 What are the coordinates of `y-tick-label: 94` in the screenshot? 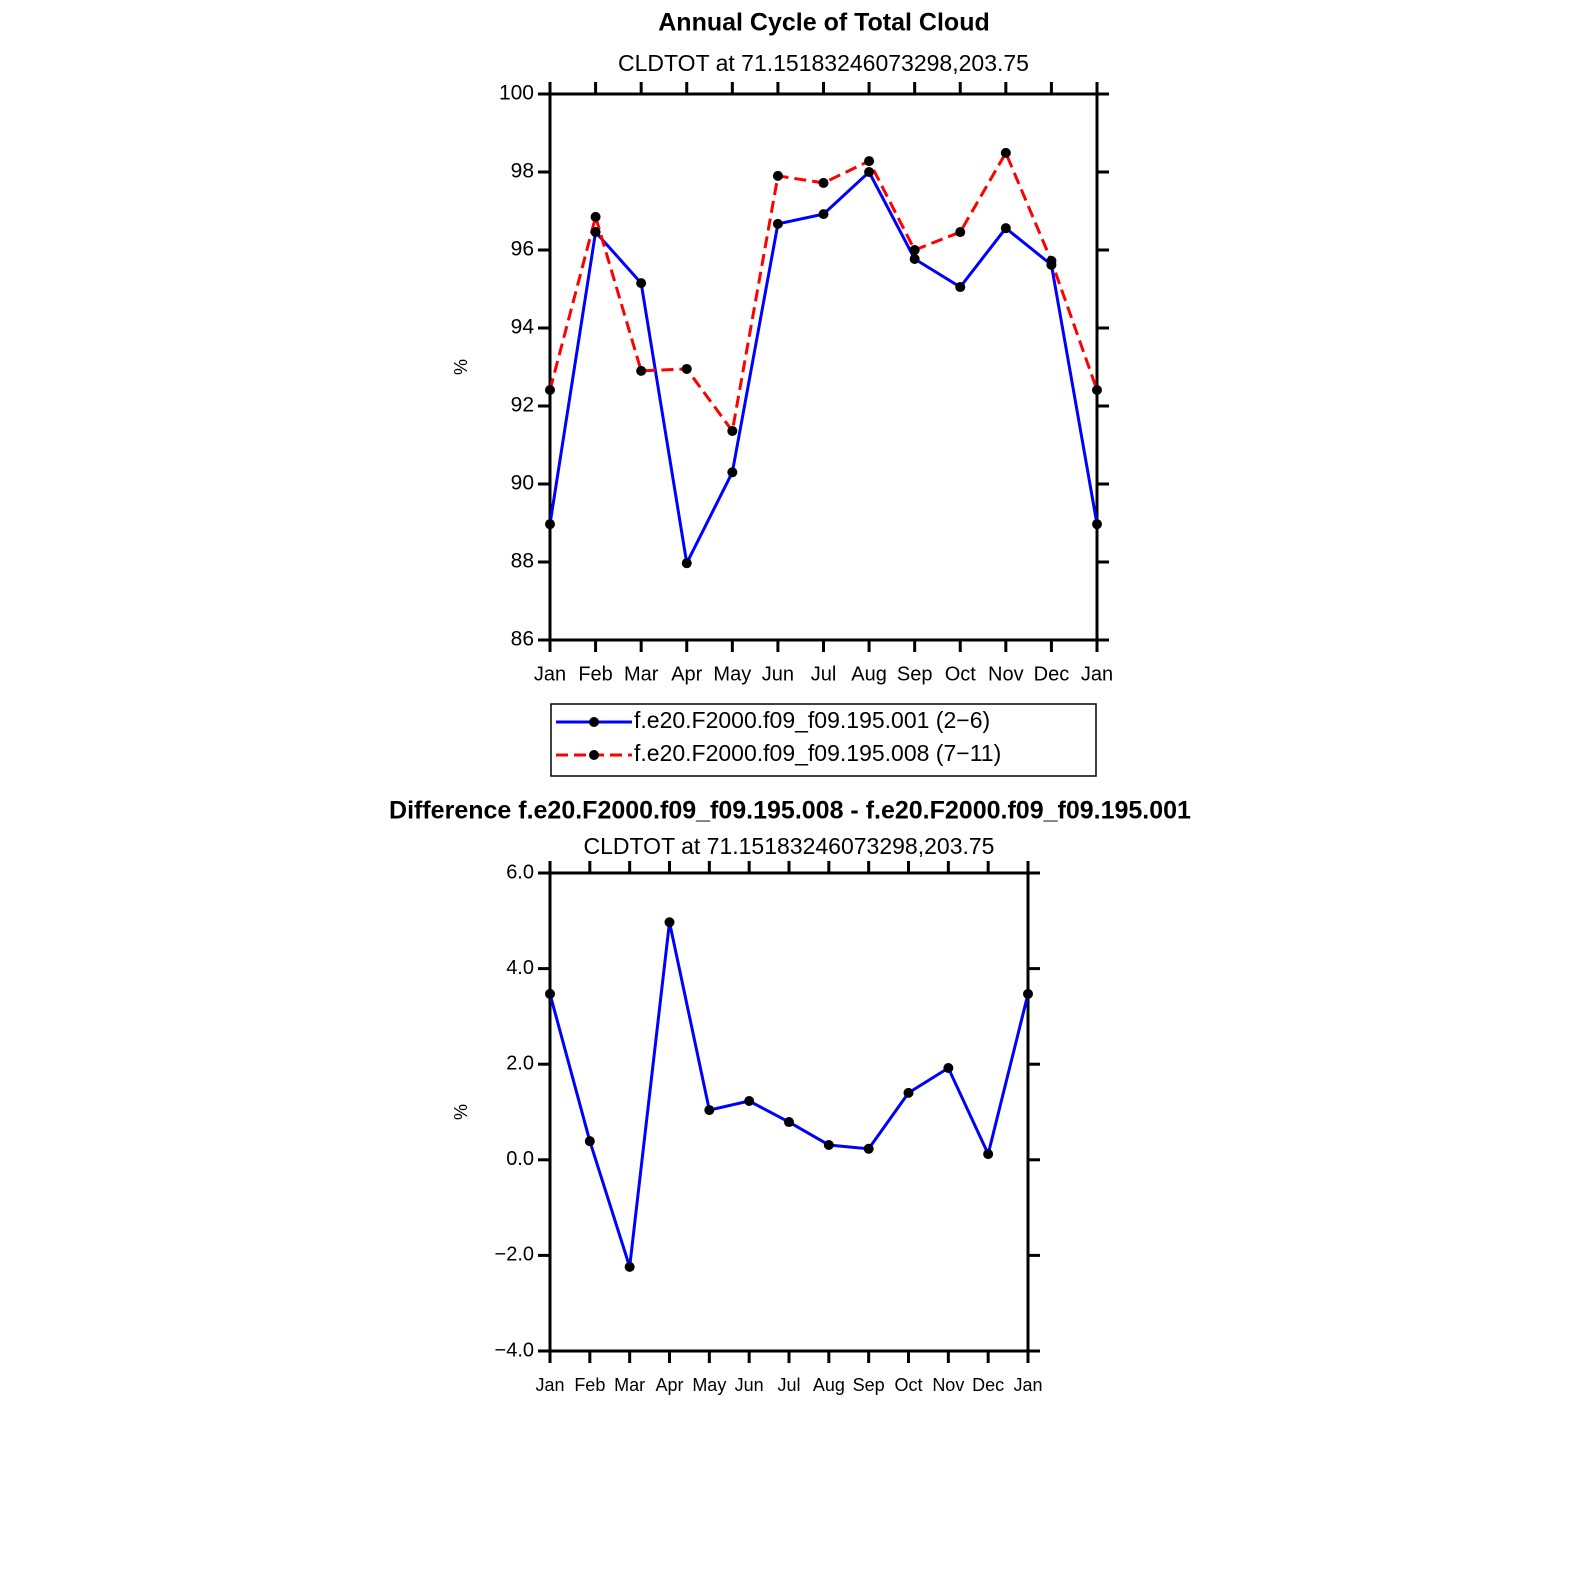 It's located at (523, 327).